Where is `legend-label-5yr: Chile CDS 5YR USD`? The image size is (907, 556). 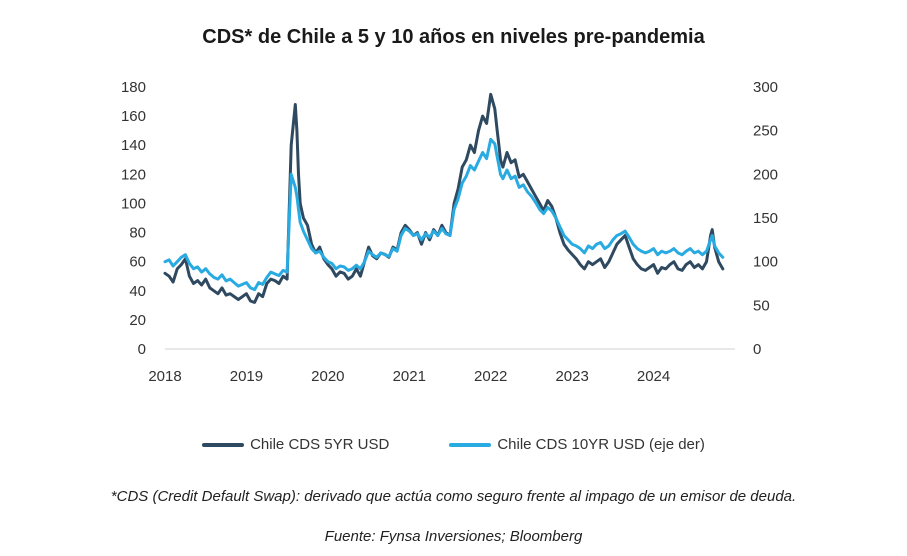 legend-label-5yr: Chile CDS 5YR USD is located at coordinates (320, 444).